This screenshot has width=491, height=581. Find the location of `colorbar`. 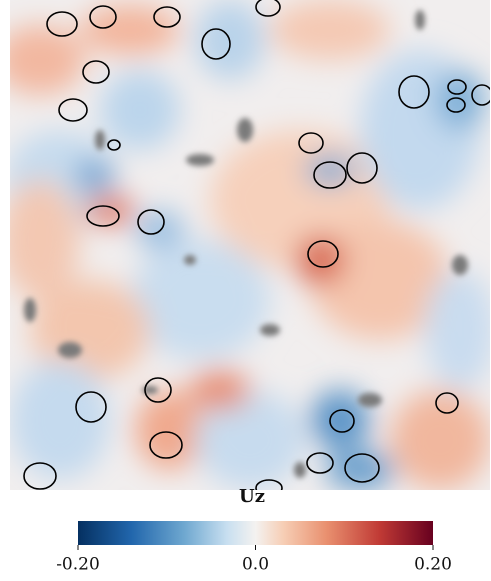

colorbar is located at coordinates (255, 533).